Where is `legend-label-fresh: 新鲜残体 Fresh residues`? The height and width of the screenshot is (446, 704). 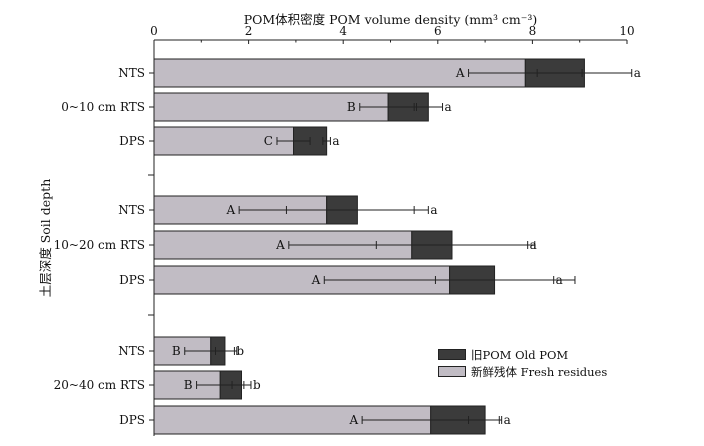 legend-label-fresh: 新鲜残体 Fresh residues is located at coordinates (539, 371).